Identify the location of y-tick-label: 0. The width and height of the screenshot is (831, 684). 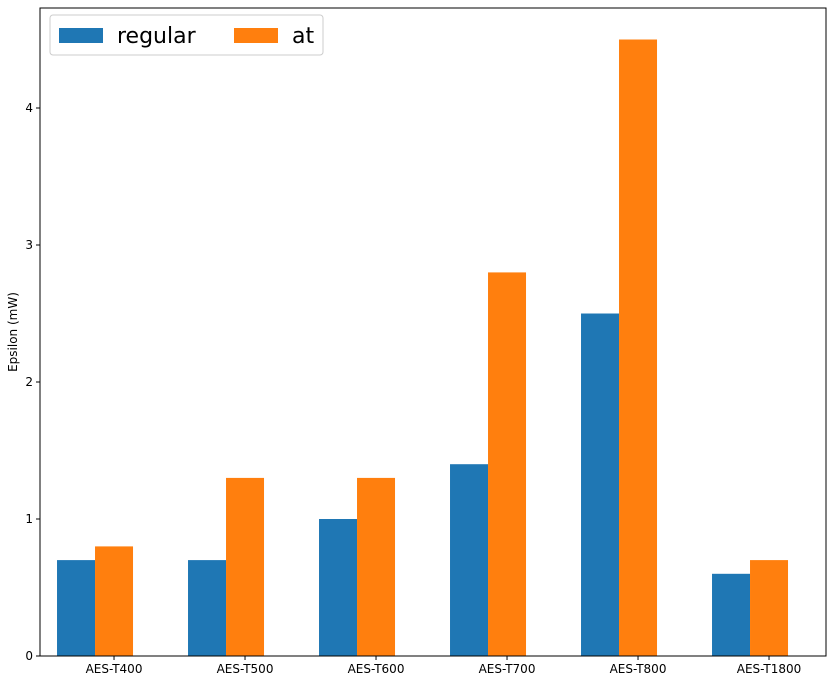
(29, 656).